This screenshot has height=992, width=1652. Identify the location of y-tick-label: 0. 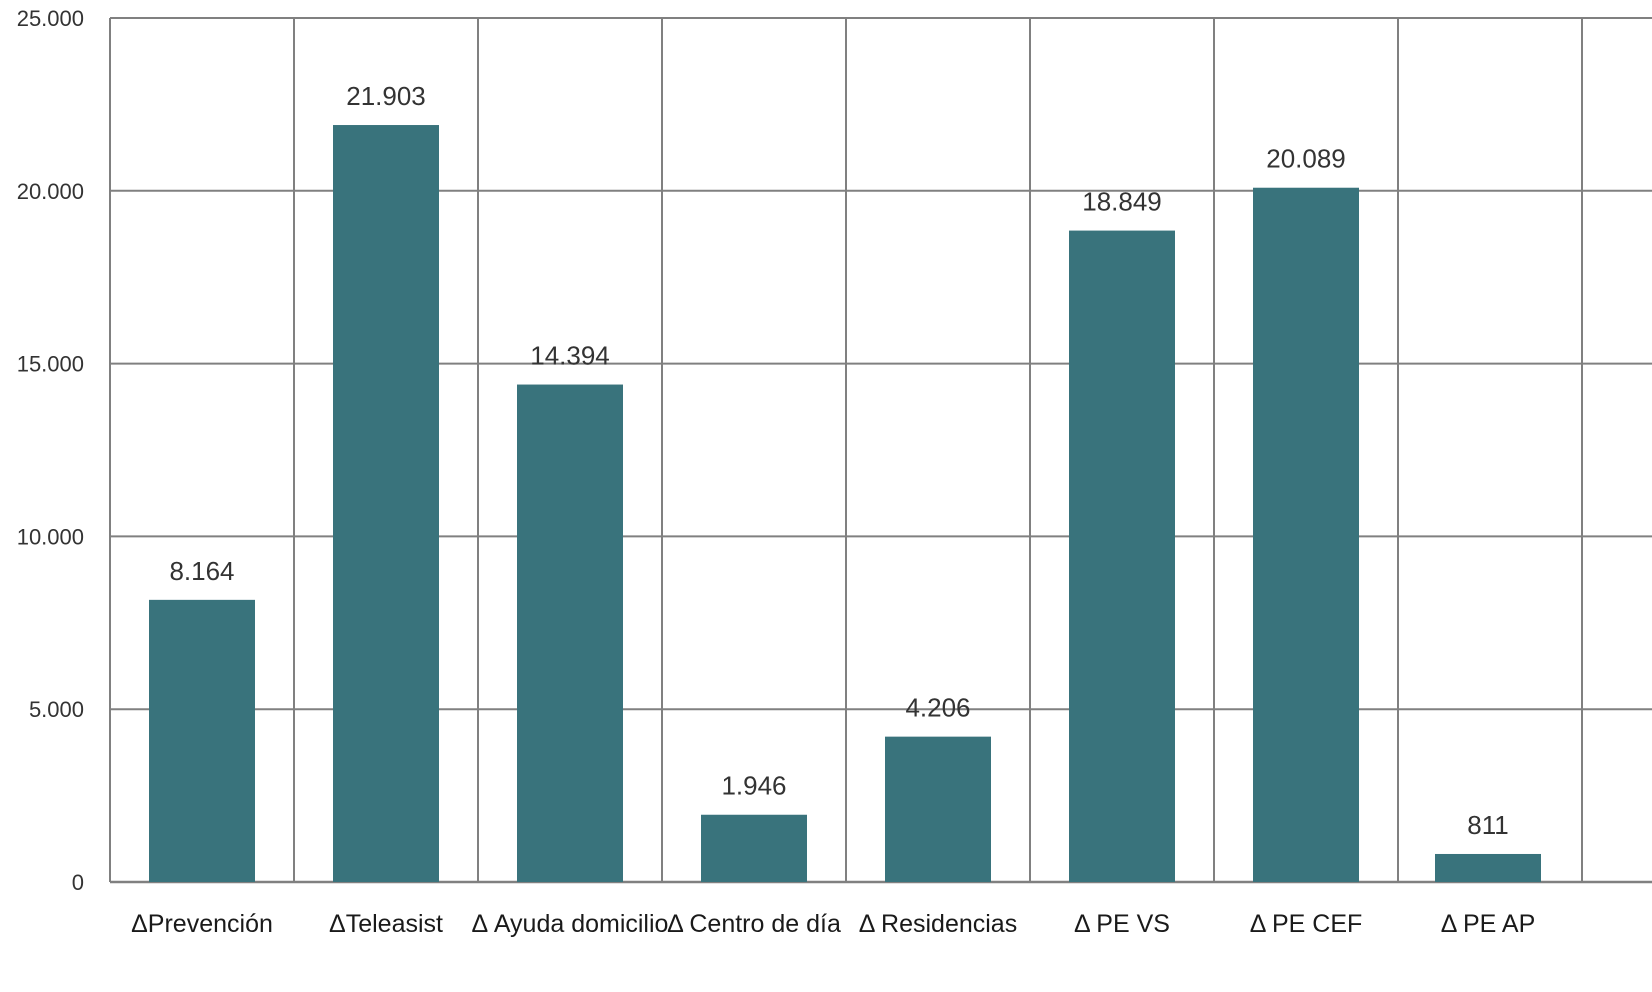
(78, 882).